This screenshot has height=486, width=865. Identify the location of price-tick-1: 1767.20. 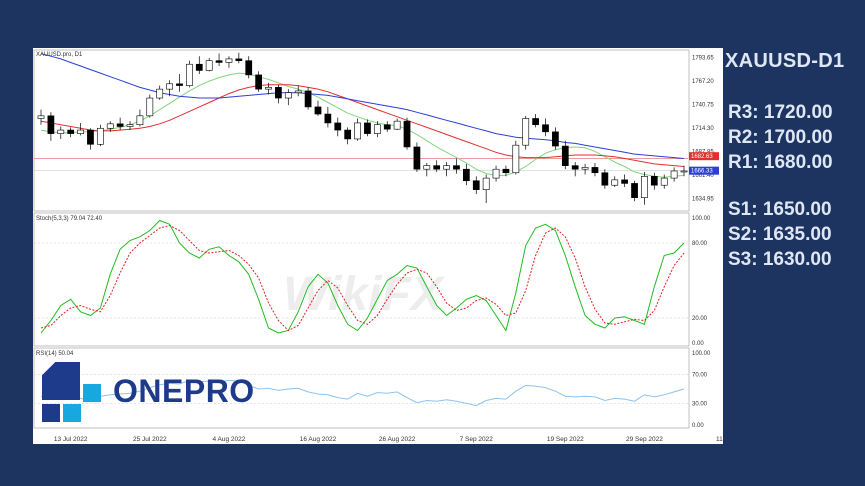
(703, 82).